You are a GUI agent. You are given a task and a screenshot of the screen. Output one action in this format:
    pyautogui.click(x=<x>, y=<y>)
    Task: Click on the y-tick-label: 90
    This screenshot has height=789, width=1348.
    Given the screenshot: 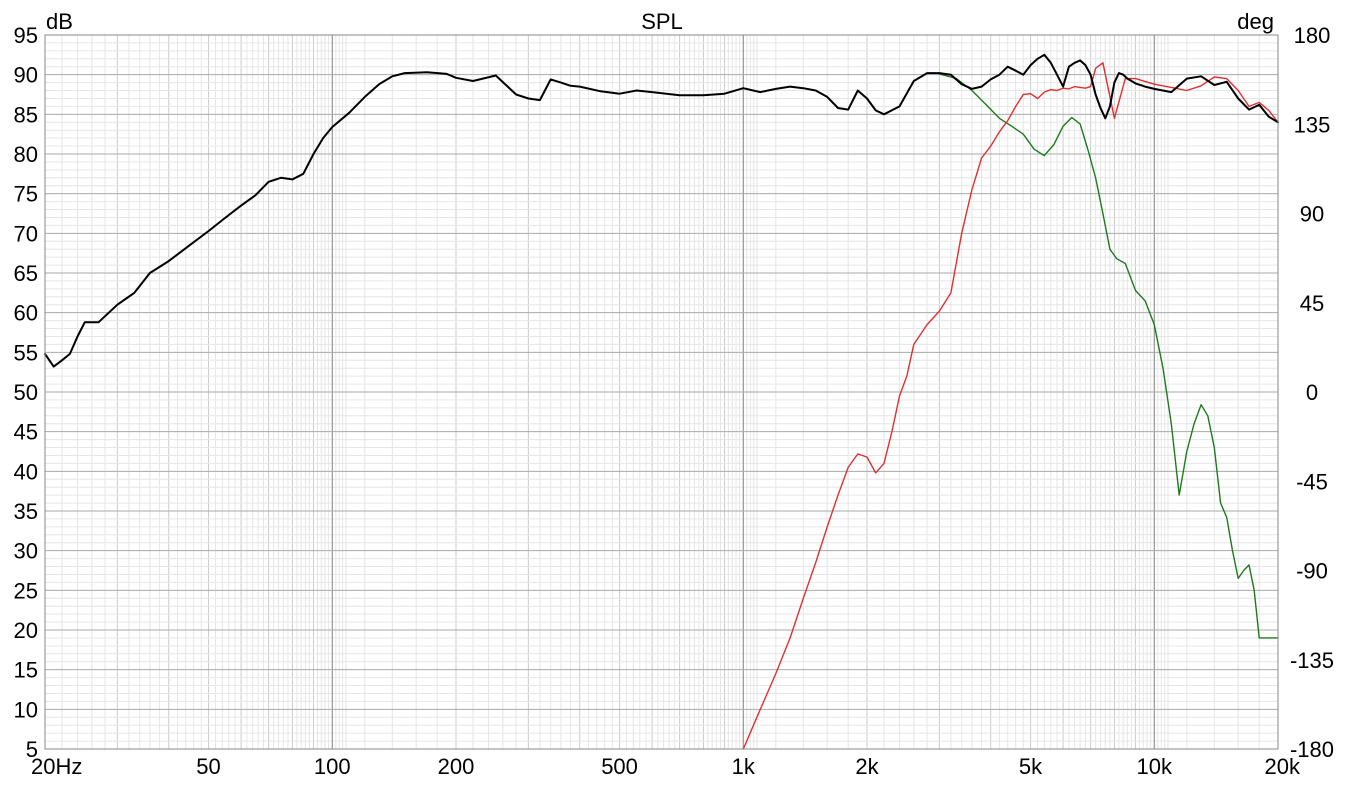 What is the action you would take?
    pyautogui.click(x=26, y=75)
    